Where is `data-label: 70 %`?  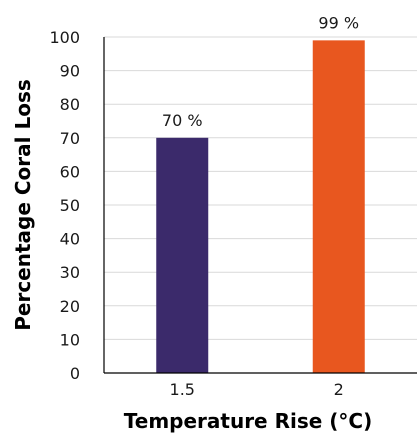 data-label: 70 % is located at coordinates (182, 120).